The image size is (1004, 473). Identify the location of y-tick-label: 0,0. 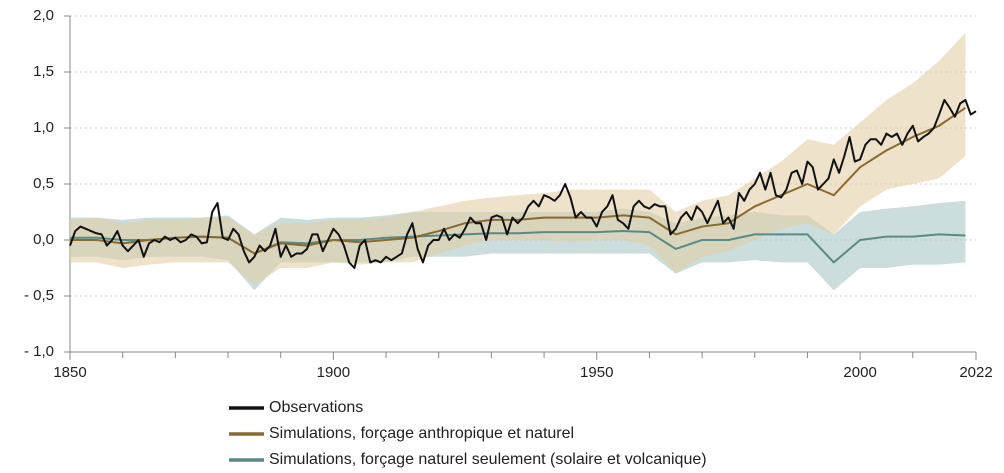
(43, 239).